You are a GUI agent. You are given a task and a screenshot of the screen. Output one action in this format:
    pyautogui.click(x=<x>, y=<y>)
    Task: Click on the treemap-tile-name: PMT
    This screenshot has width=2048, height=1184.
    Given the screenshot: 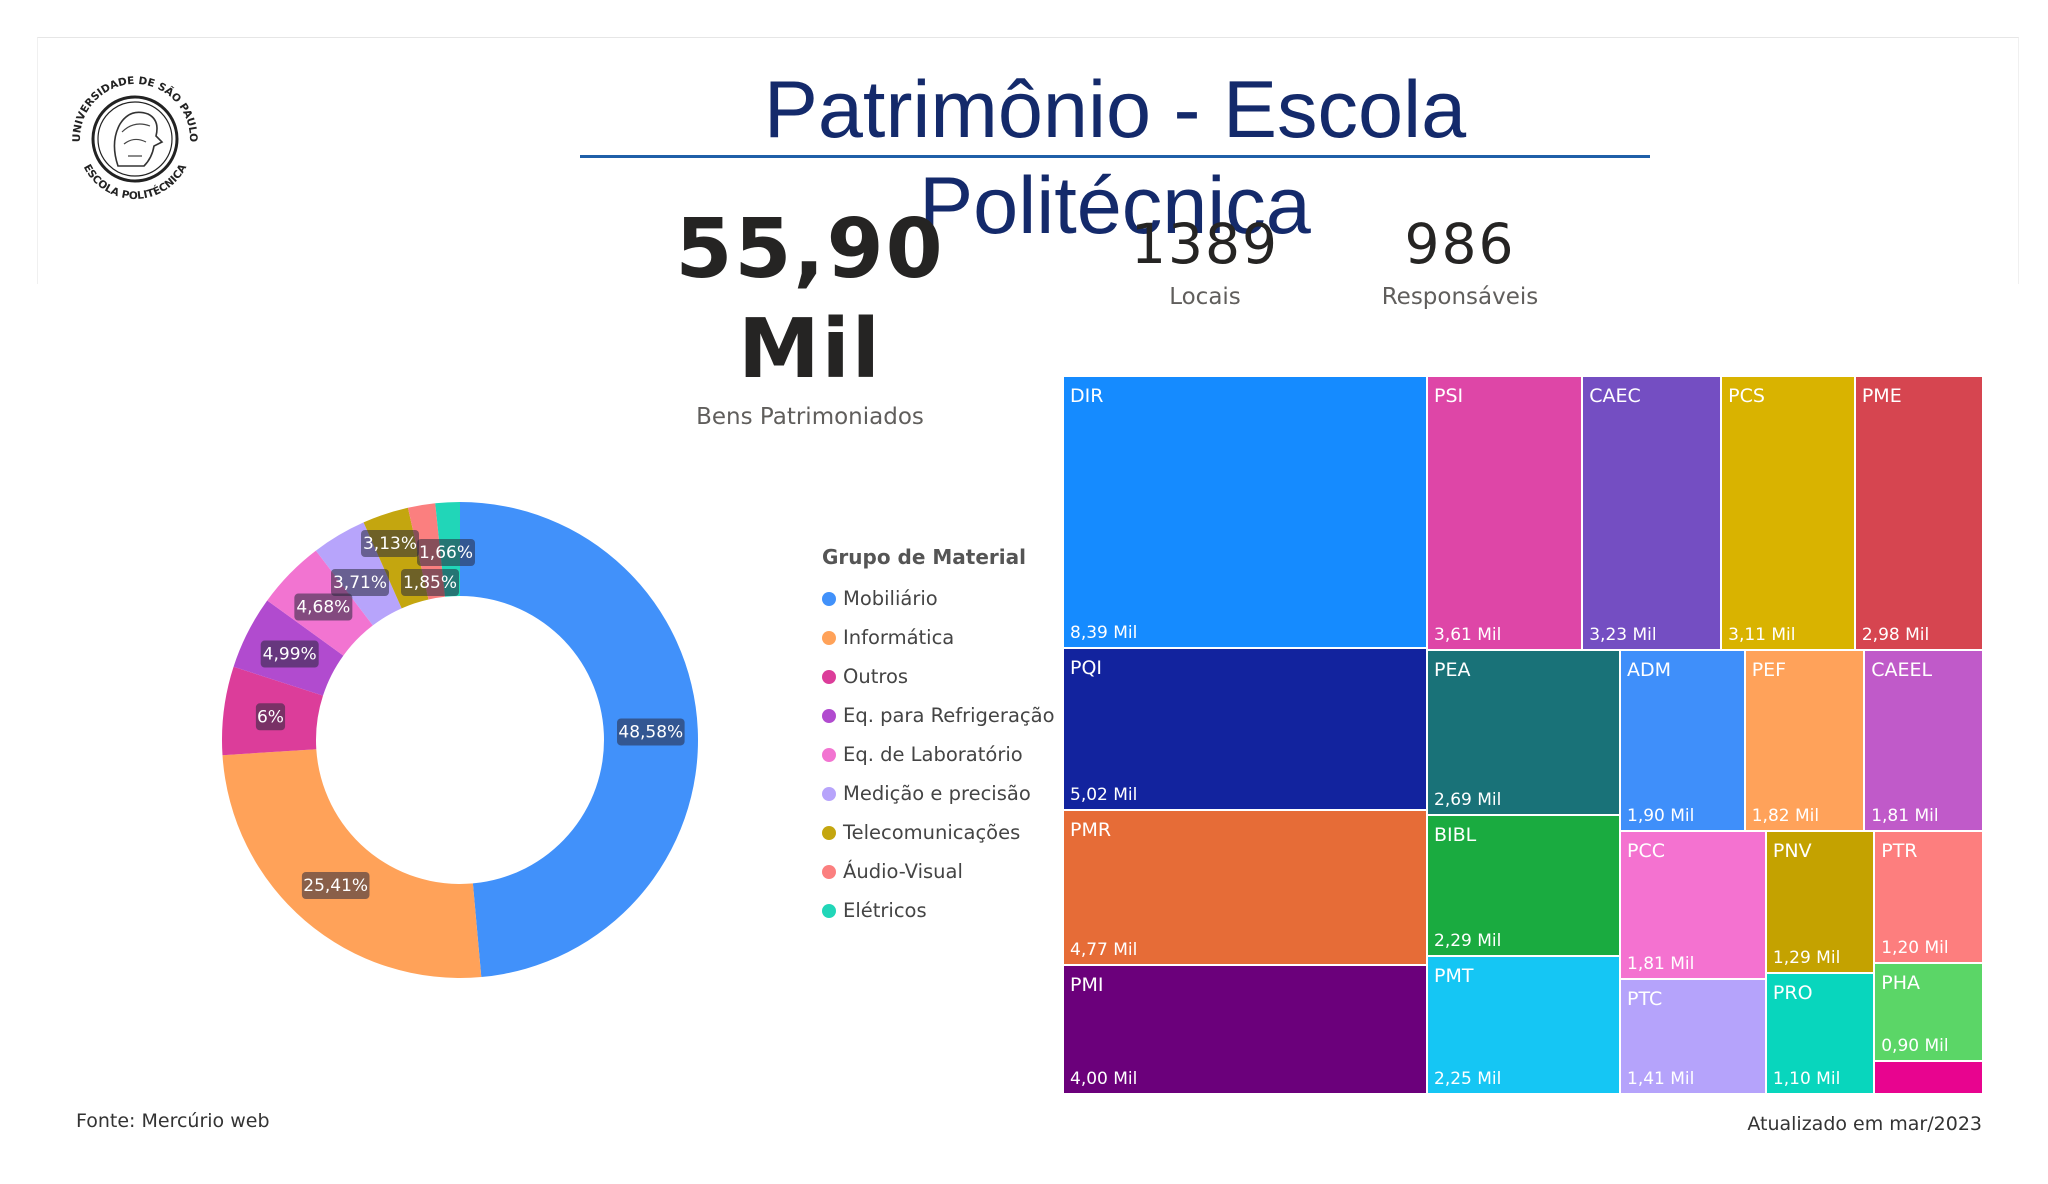 What is the action you would take?
    pyautogui.click(x=1454, y=975)
    